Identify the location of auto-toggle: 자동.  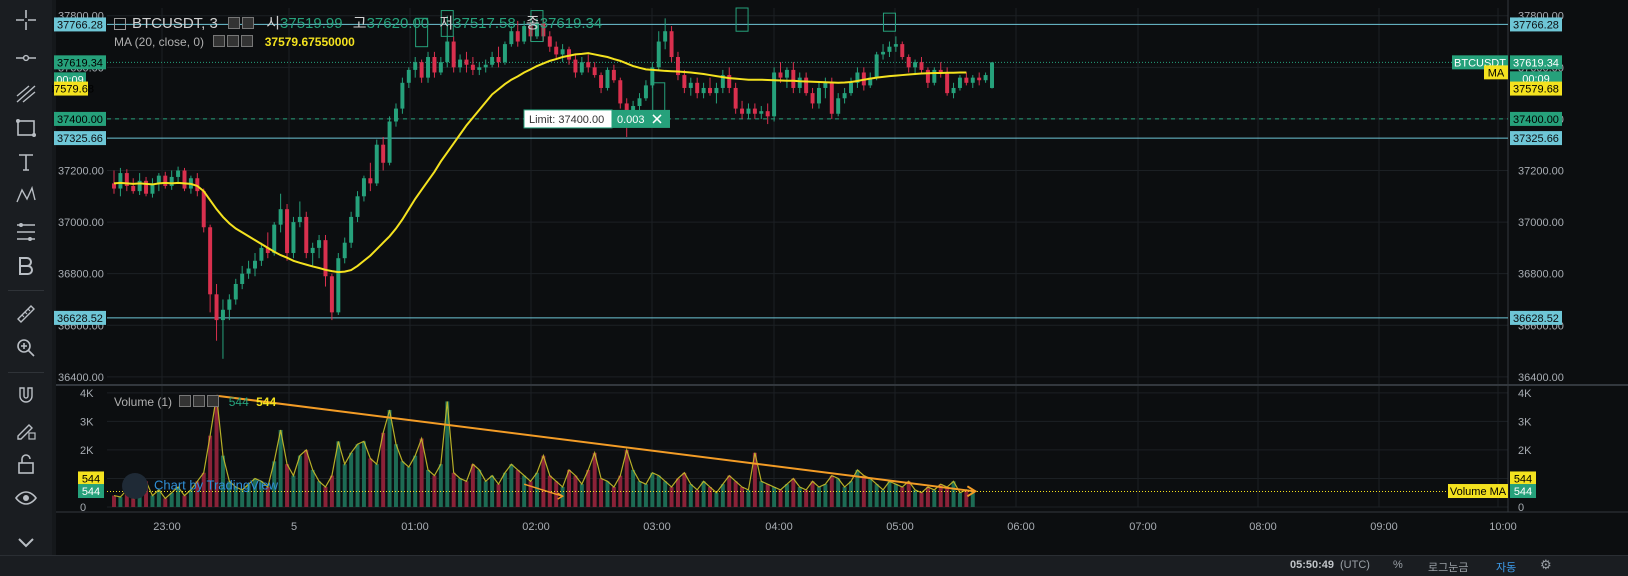
(1506, 568).